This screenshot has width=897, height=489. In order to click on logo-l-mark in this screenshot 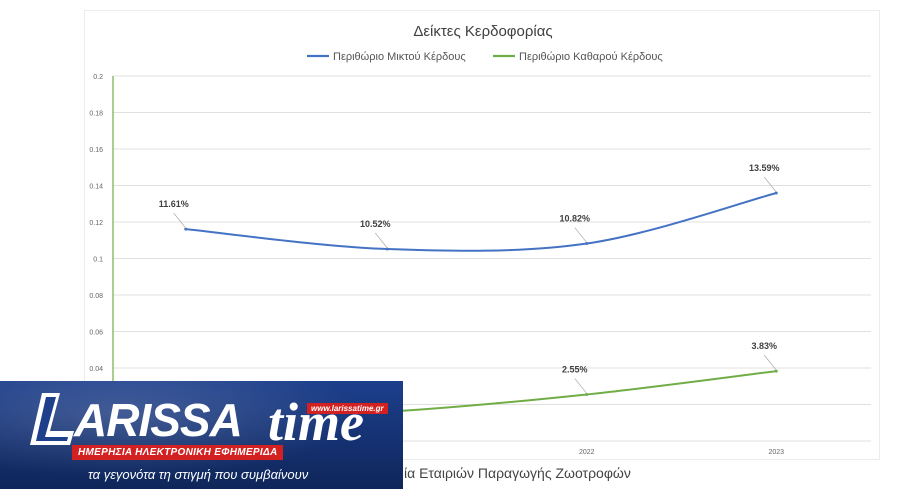, I will do `click(52, 419)`.